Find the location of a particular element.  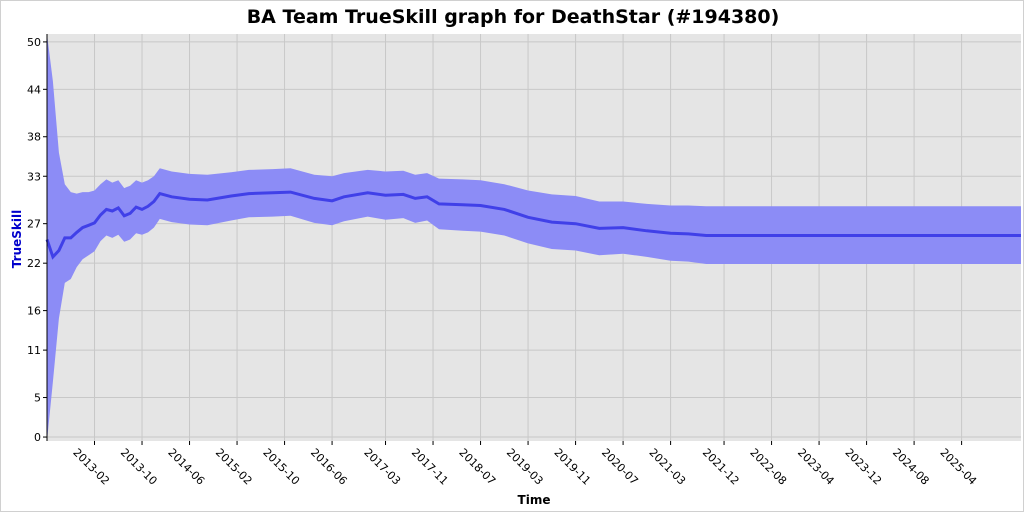

x-axis-title: Time is located at coordinates (534, 500).